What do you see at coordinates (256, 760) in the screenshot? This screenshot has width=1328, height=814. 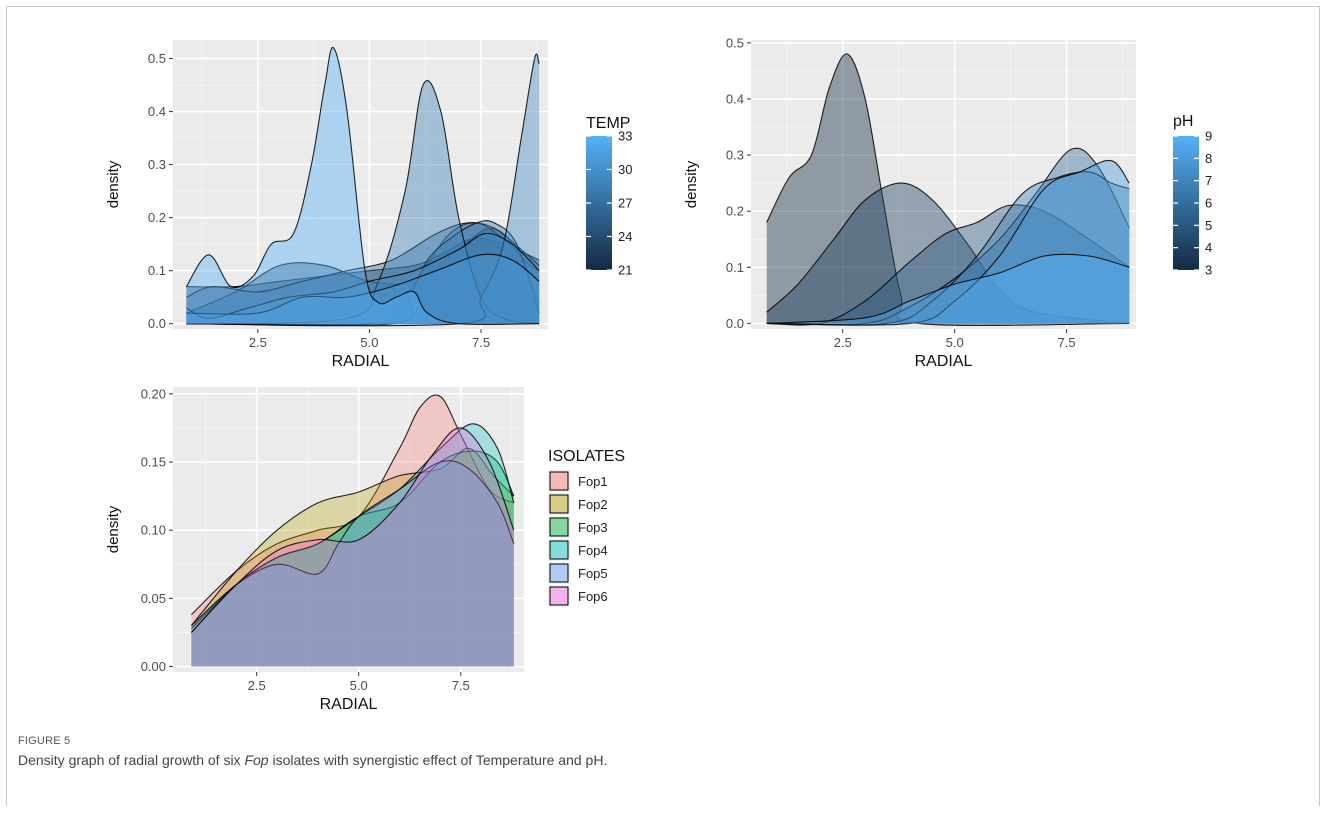 I see `caption-italic-term: Fop` at bounding box center [256, 760].